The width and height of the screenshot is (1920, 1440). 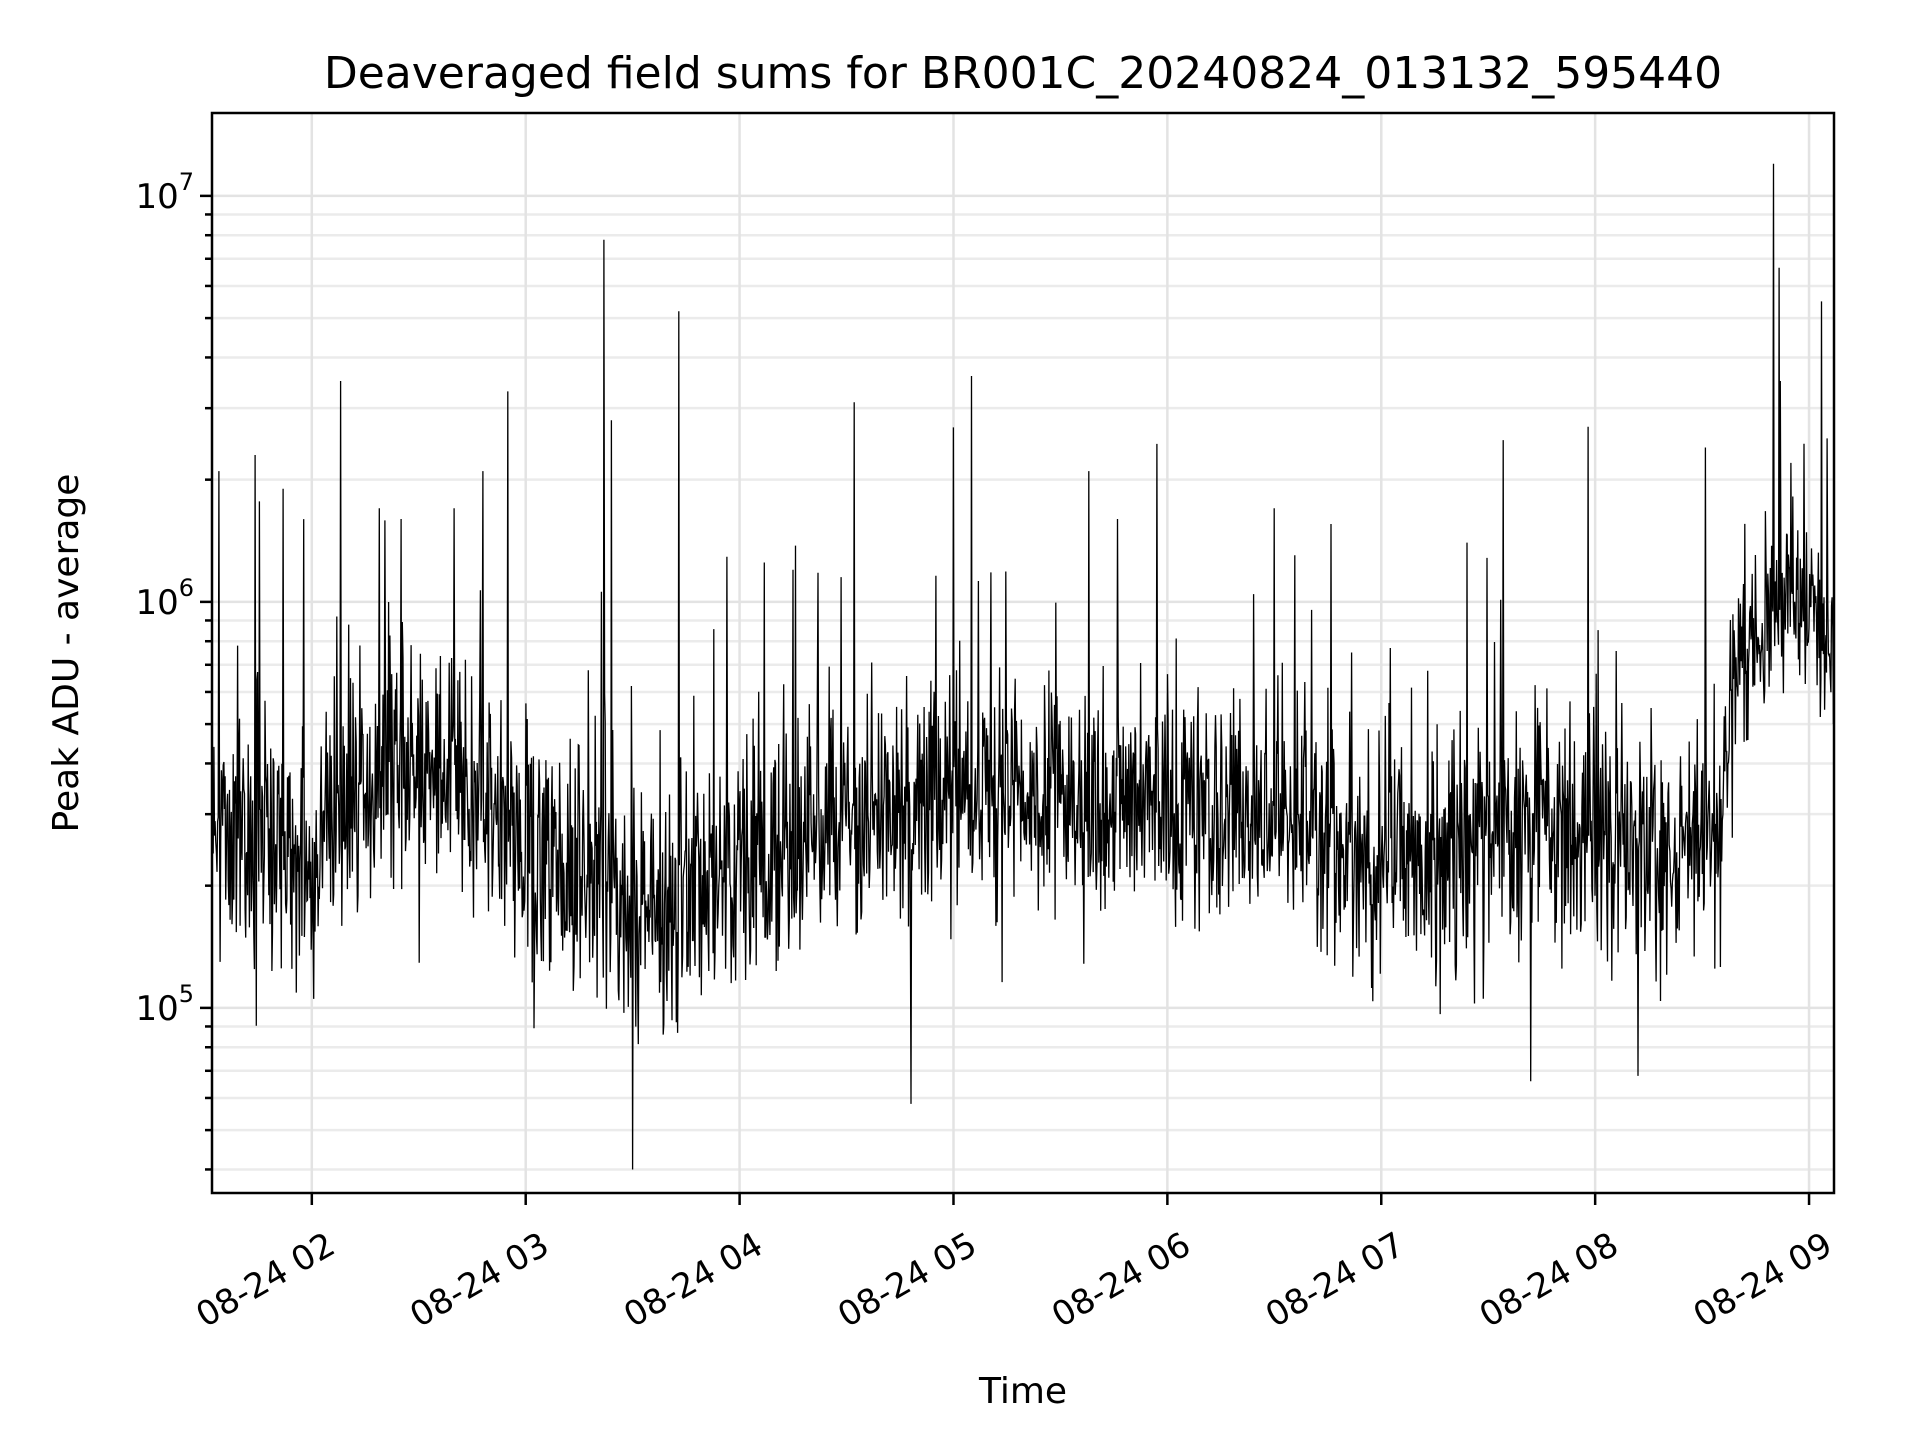 I want to click on x-tick-label: 08-24 08, so click(x=1549, y=1280).